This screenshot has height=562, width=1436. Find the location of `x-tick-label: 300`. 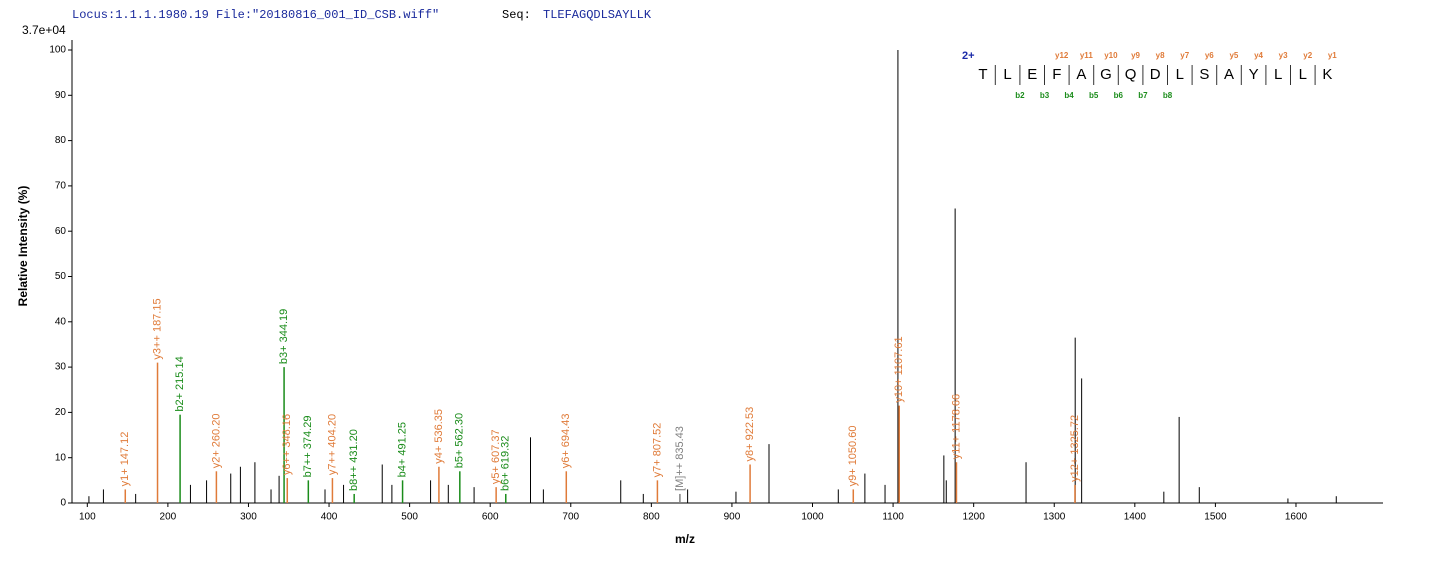

x-tick-label: 300 is located at coordinates (248, 517).